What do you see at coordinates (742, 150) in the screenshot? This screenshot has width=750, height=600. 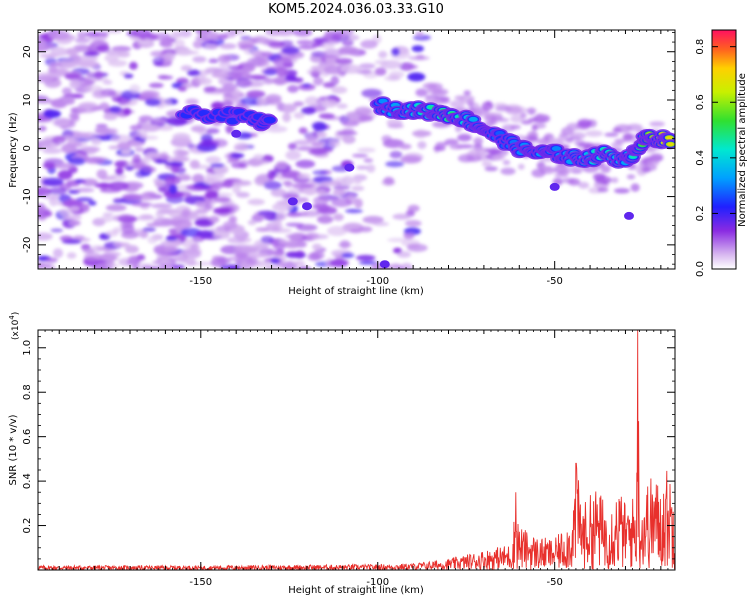 I see `colorbar-label: Normalized spectral amplitude` at bounding box center [742, 150].